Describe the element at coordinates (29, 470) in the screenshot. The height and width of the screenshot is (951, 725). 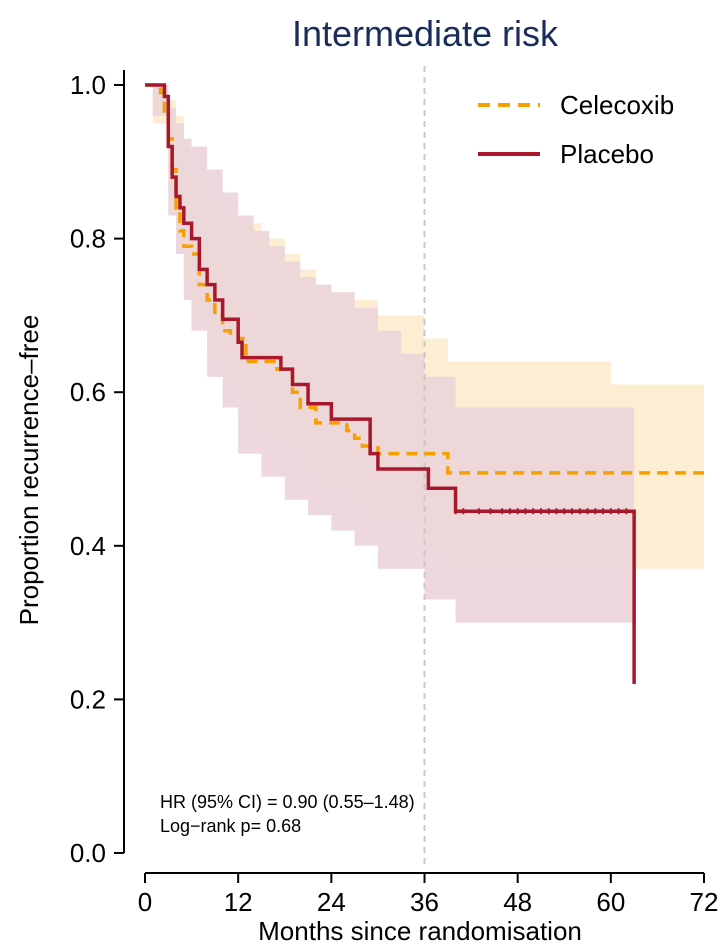
I see `y-axis-label: Proportion recurrence–free` at that location.